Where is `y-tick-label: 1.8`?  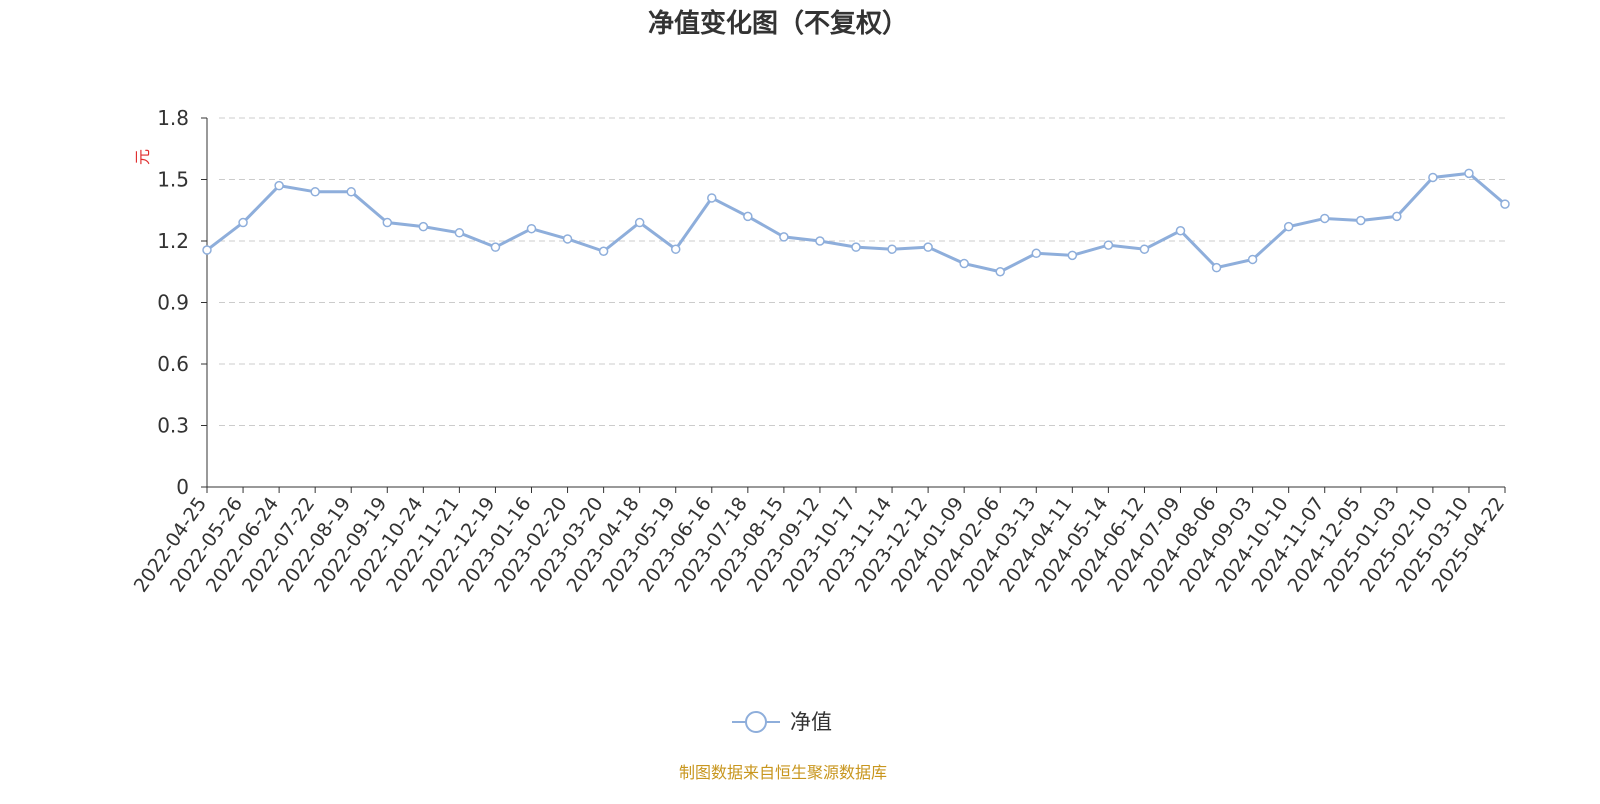
y-tick-label: 1.8 is located at coordinates (173, 118).